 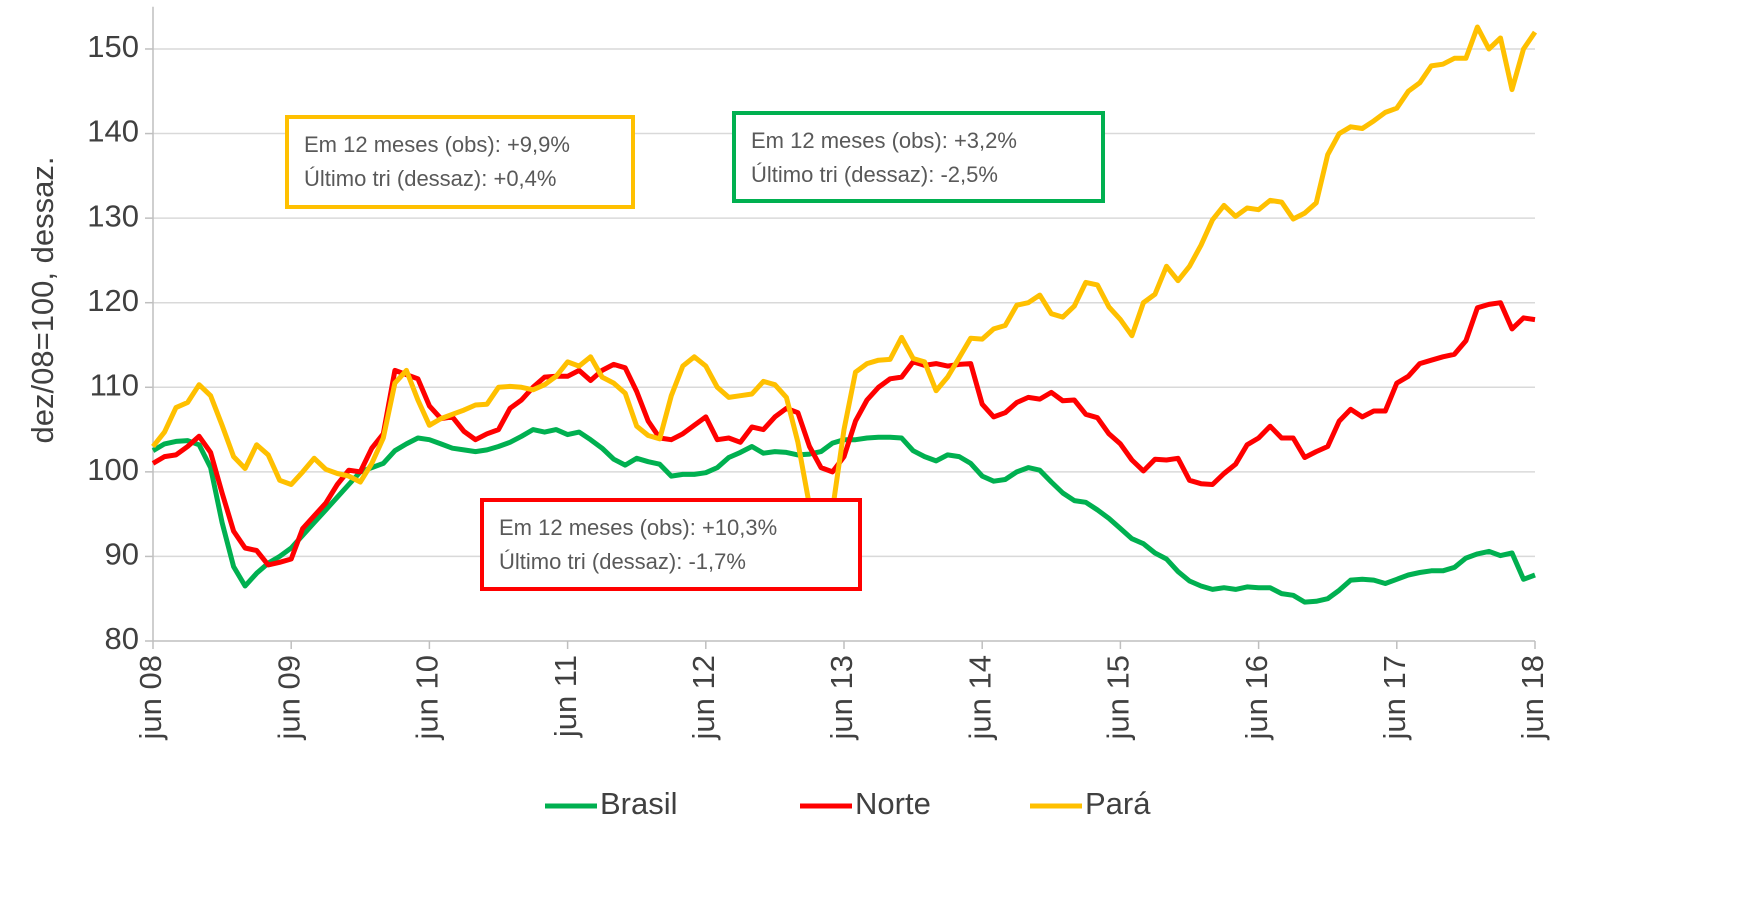 What do you see at coordinates (1256, 697) in the screenshot?
I see `x-tick-label: jun 16` at bounding box center [1256, 697].